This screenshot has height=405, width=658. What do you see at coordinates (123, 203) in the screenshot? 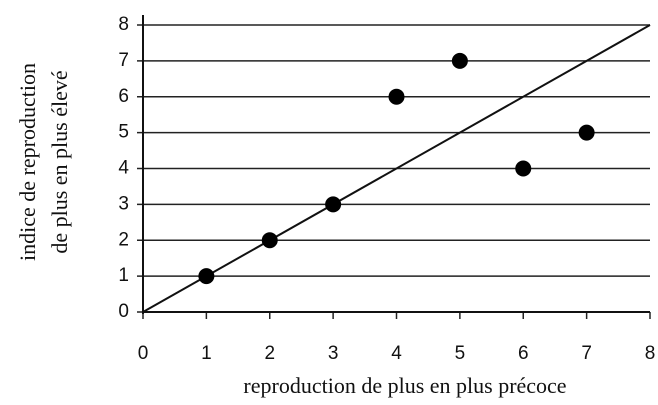
I see `y-tick-label: 3` at bounding box center [123, 203].